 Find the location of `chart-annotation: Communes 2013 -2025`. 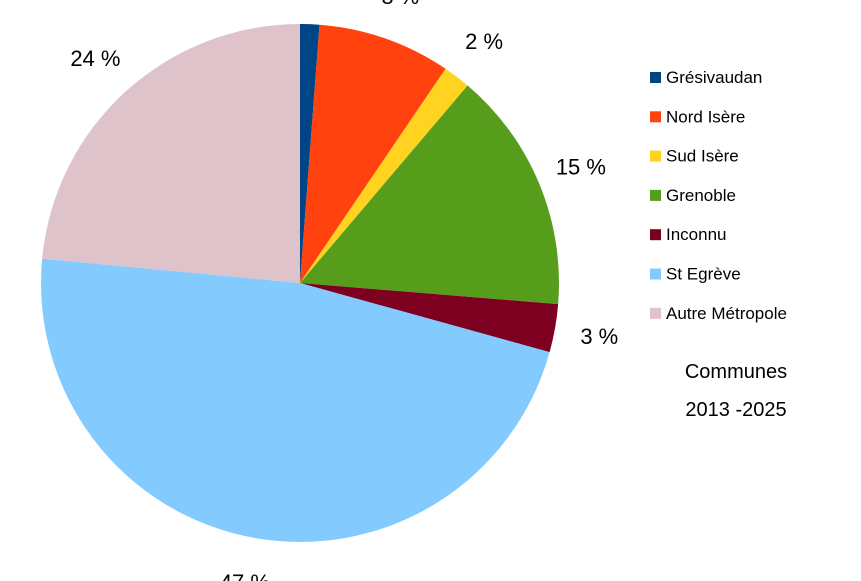

chart-annotation: Communes 2013 -2025 is located at coordinates (736, 391).